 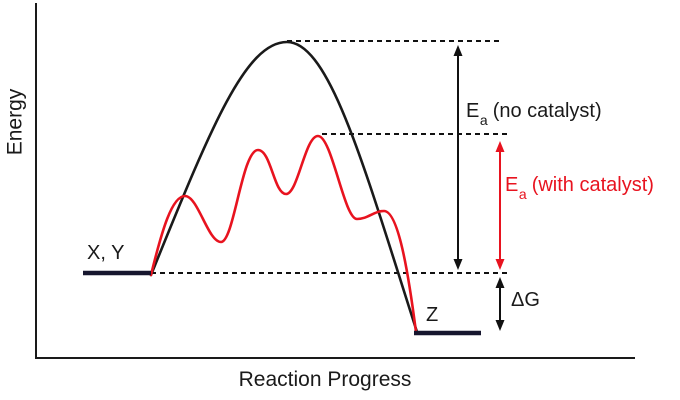 I want to click on x-axis-label: Reaction Progress, so click(x=325, y=379).